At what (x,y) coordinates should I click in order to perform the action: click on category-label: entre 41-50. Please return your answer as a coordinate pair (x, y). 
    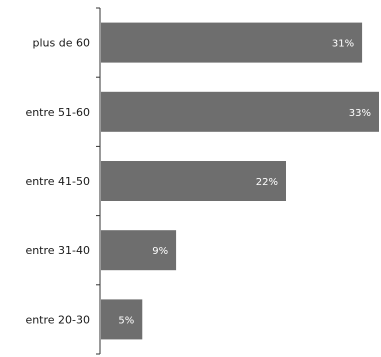
    Looking at the image, I should click on (57, 181).